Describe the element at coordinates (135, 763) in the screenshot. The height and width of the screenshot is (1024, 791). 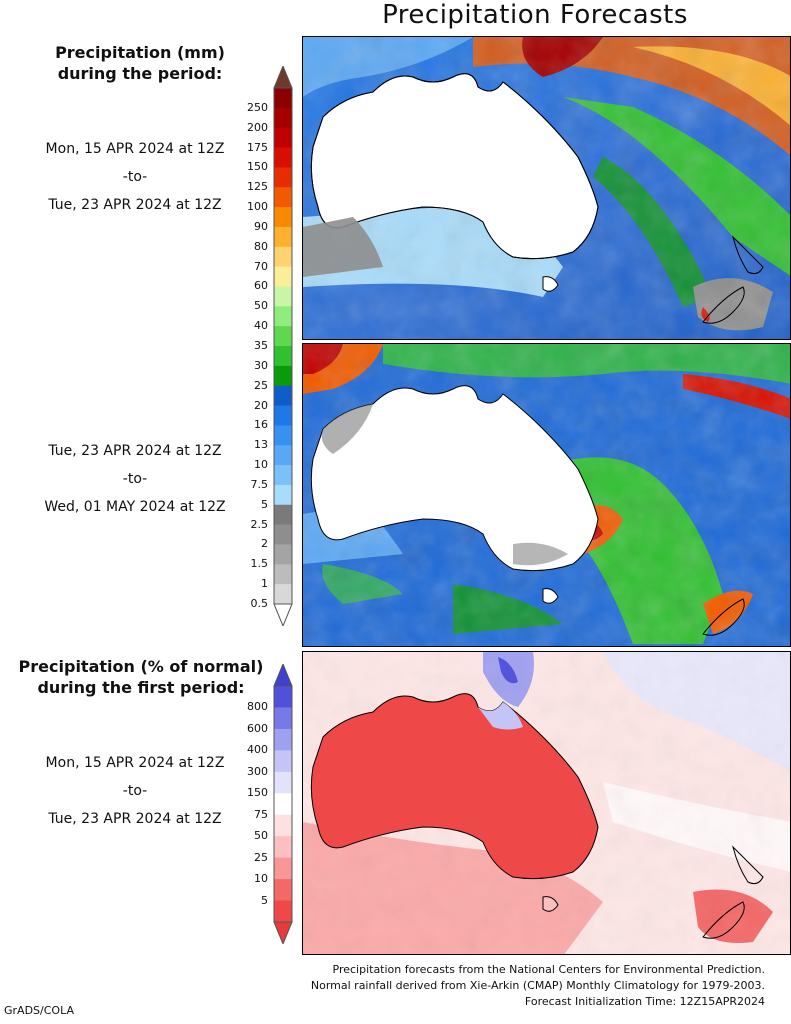
I see `period3-start: Mon, 15 APR 2024 at 12Z` at that location.